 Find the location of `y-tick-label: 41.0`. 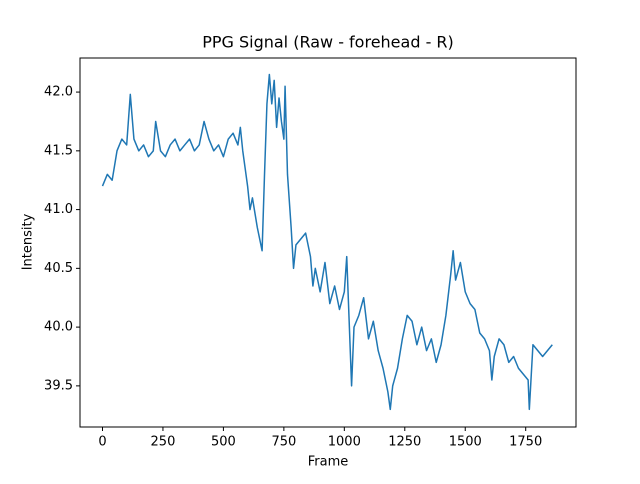

y-tick-label: 41.0 is located at coordinates (58, 209).